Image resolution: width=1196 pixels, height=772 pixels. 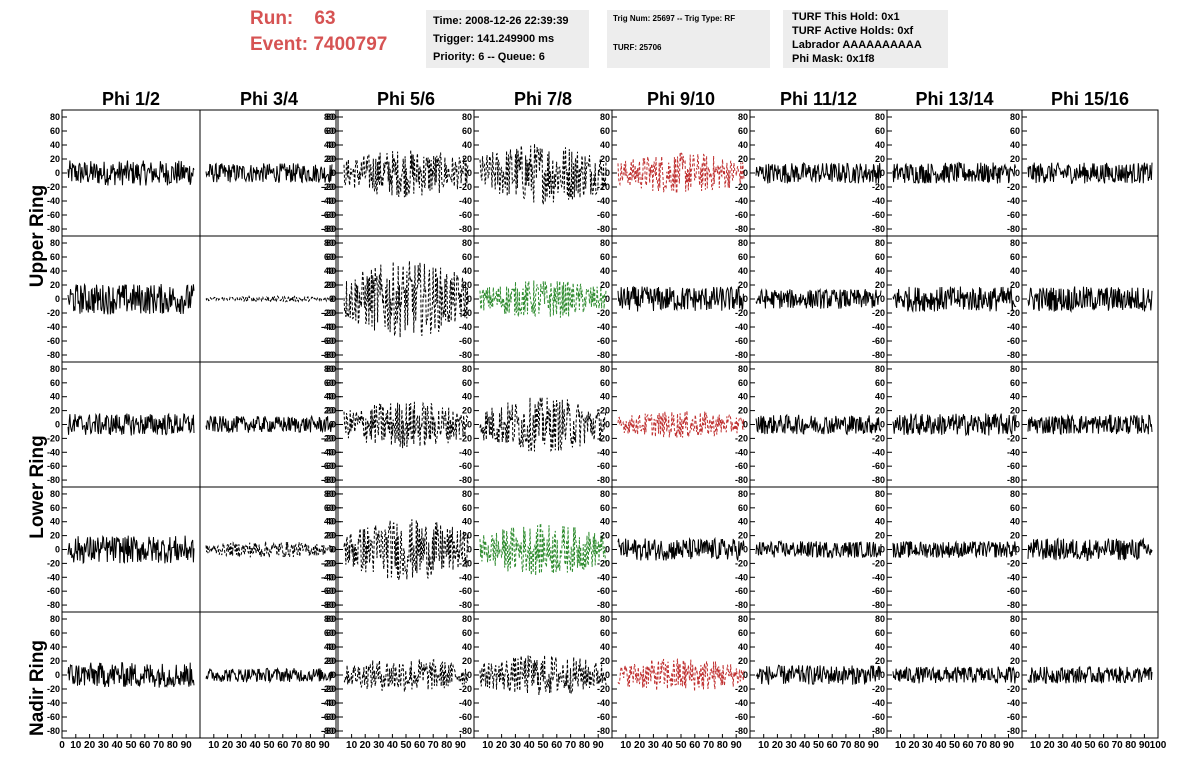 What do you see at coordinates (406, 99) in the screenshot?
I see `column-header: Phi 5/6` at bounding box center [406, 99].